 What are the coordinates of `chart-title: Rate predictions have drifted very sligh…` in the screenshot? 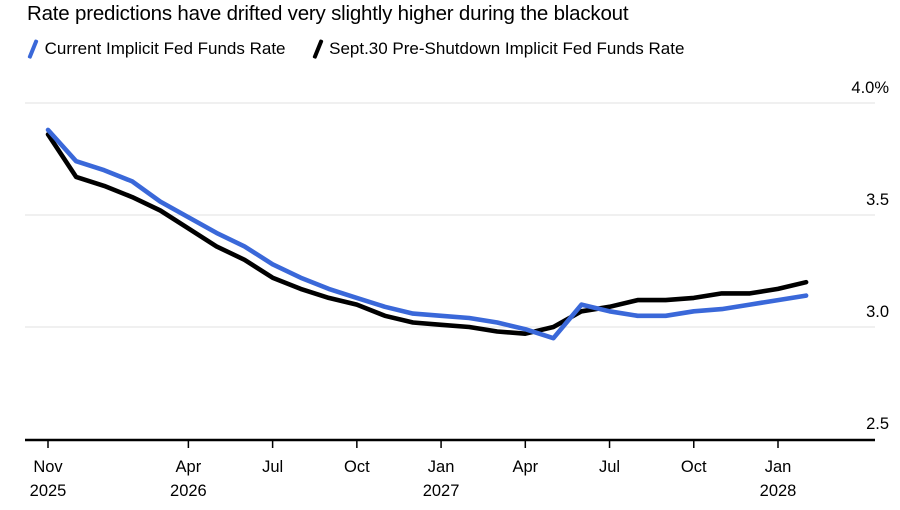 It's located at (328, 13).